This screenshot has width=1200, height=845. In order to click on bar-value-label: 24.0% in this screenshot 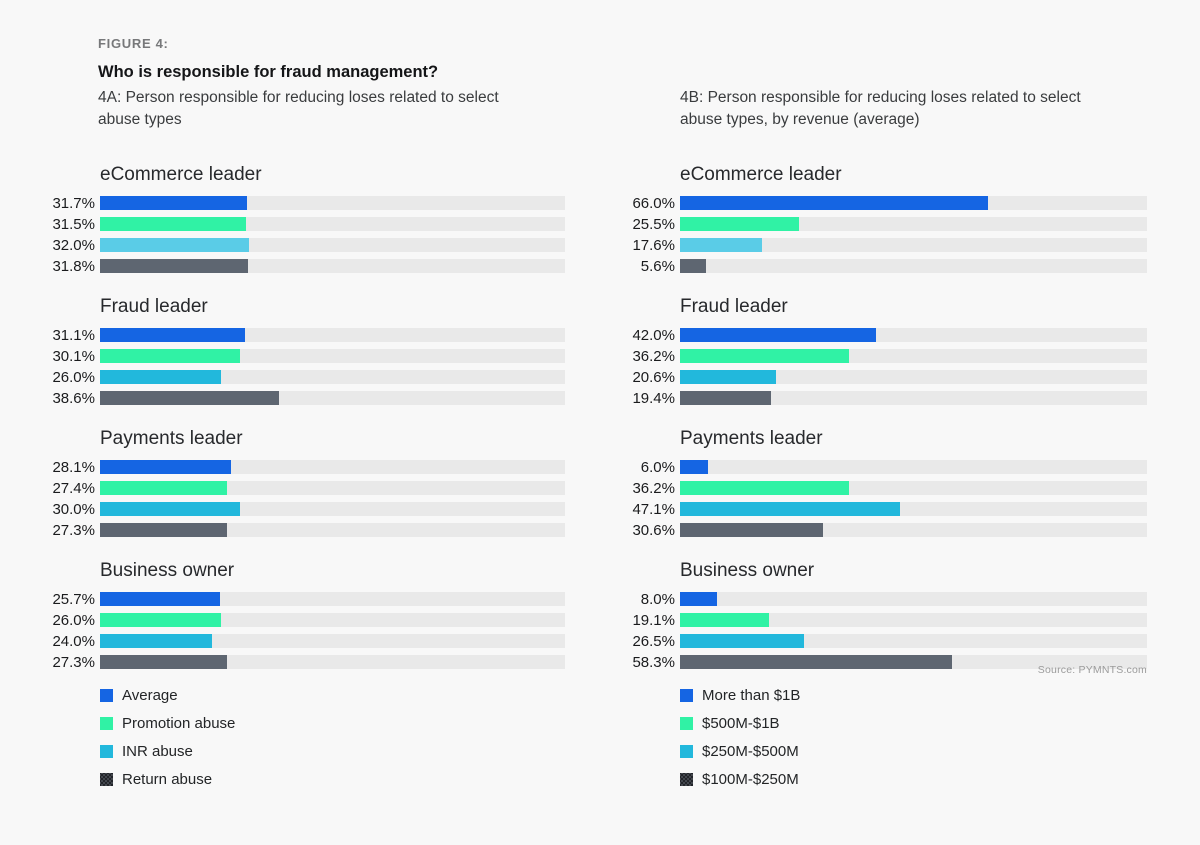, I will do `click(73, 641)`.